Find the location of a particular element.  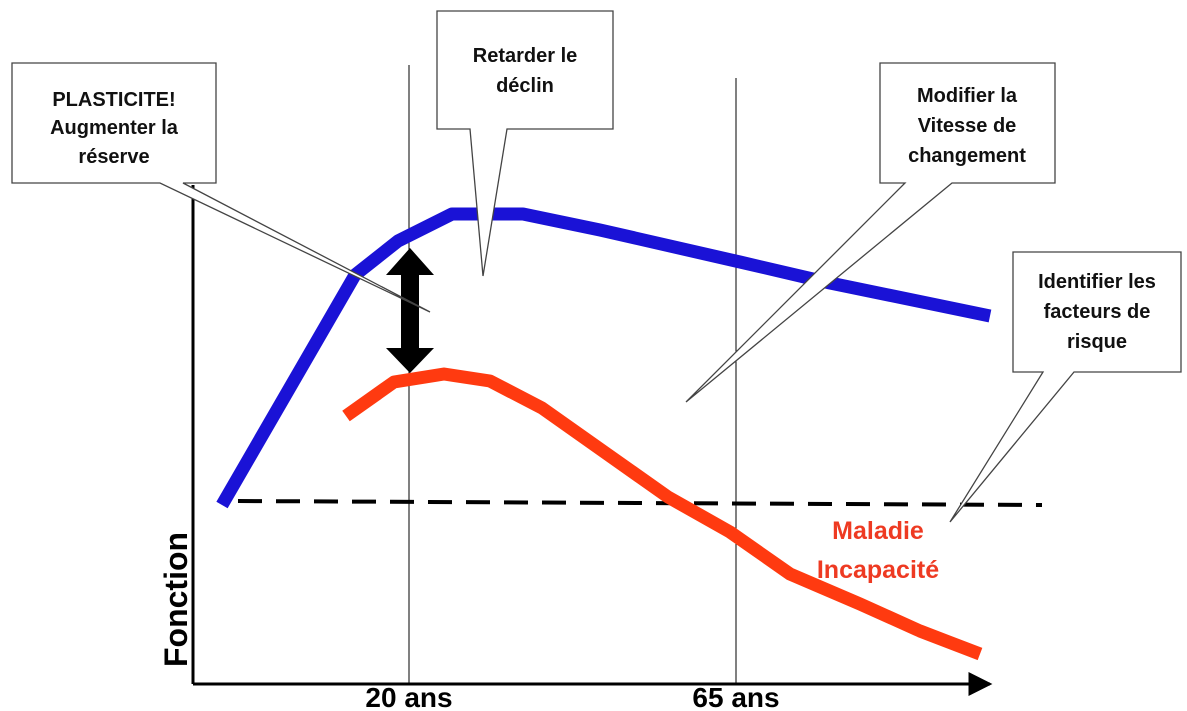

incapacite-label: Incapacité is located at coordinates (878, 570).